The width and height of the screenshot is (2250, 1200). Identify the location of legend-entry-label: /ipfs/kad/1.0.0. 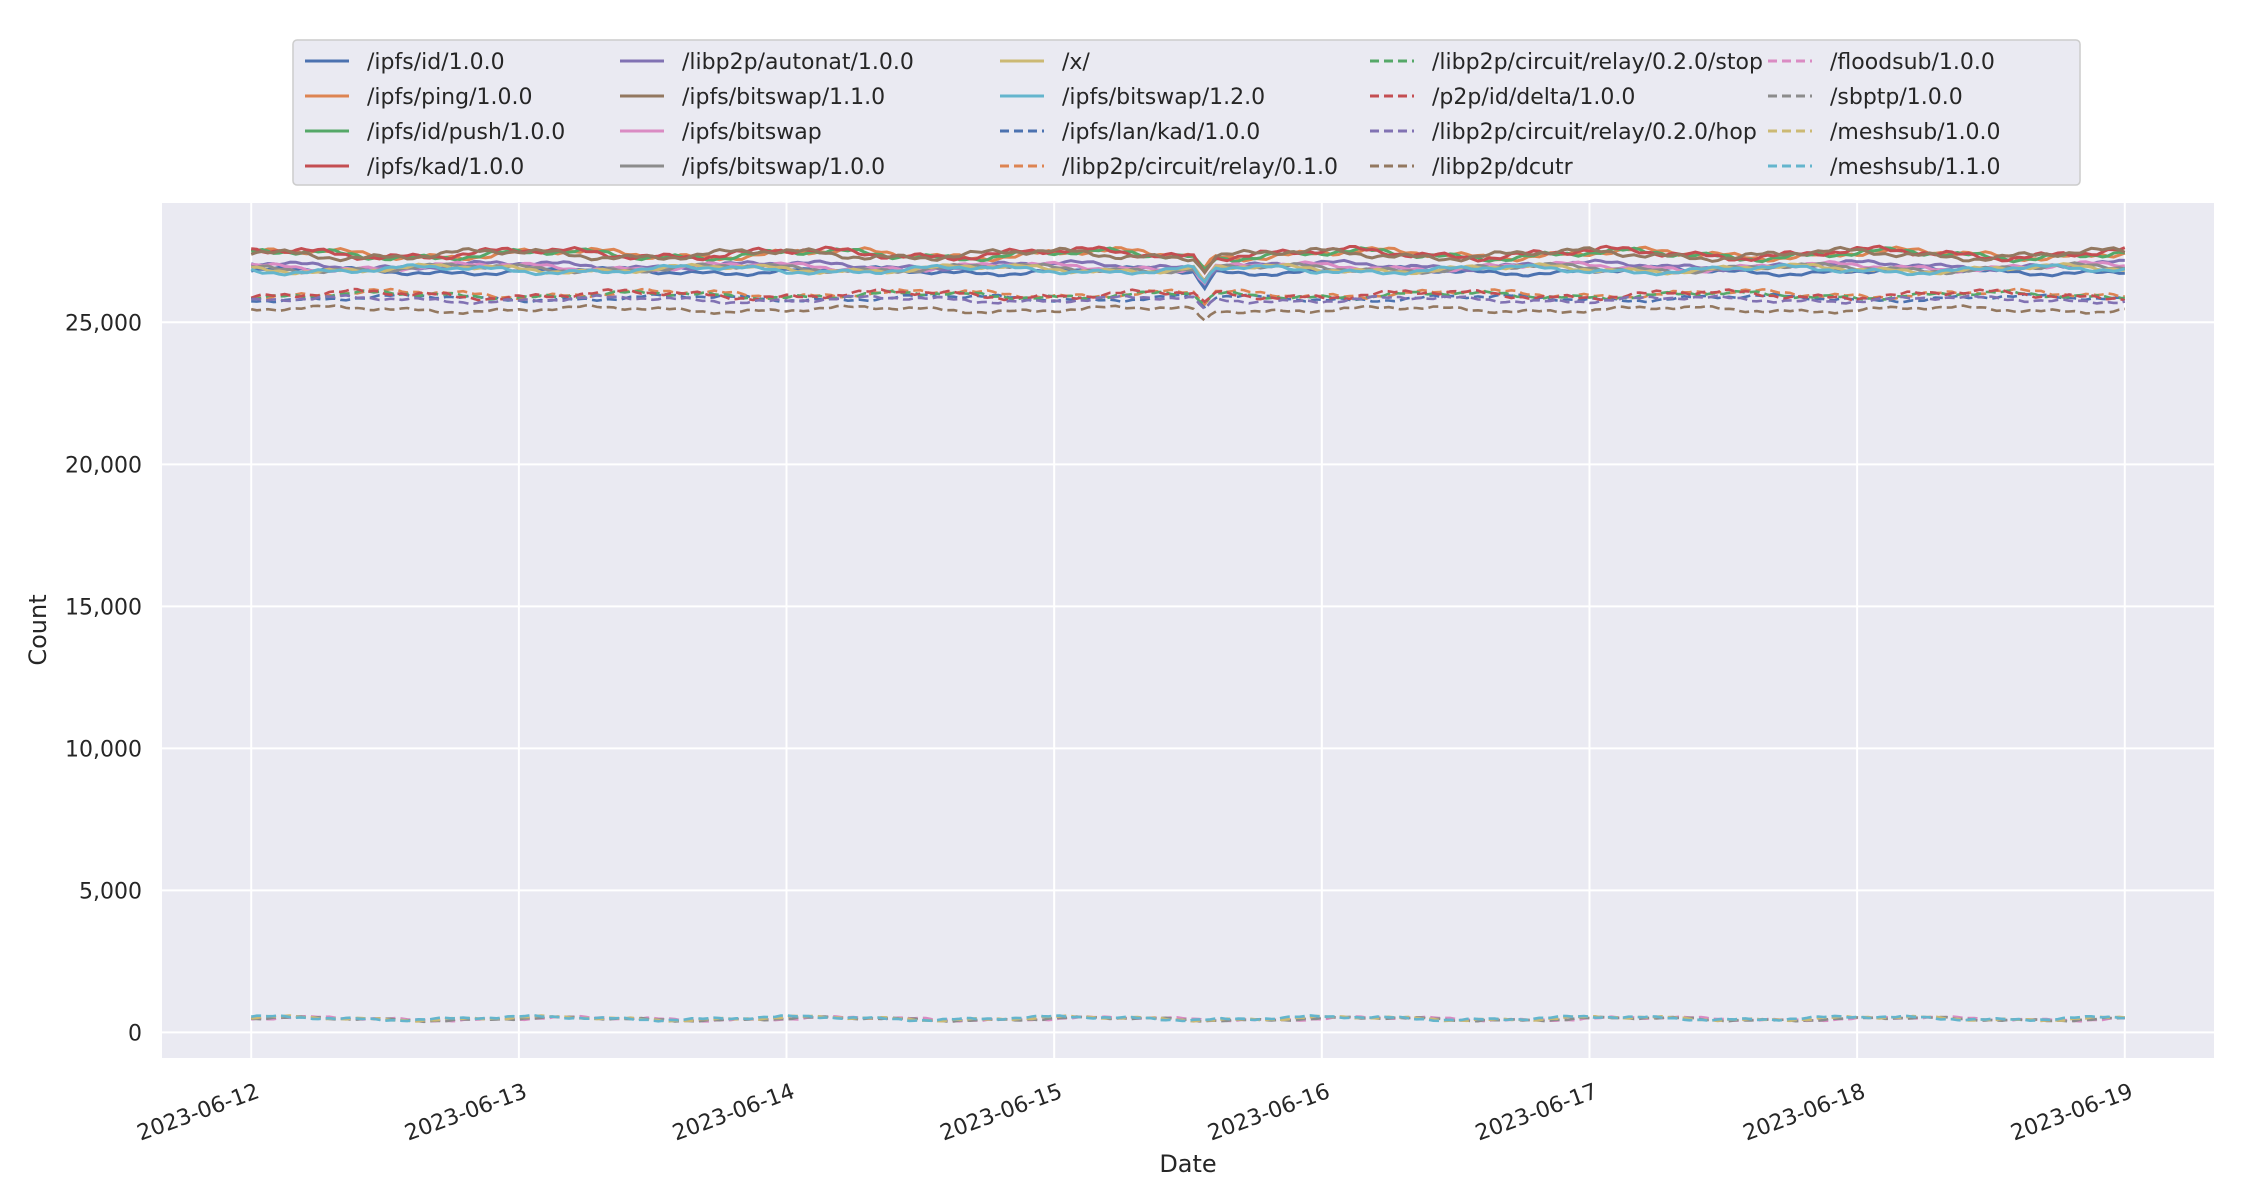
(445, 167).